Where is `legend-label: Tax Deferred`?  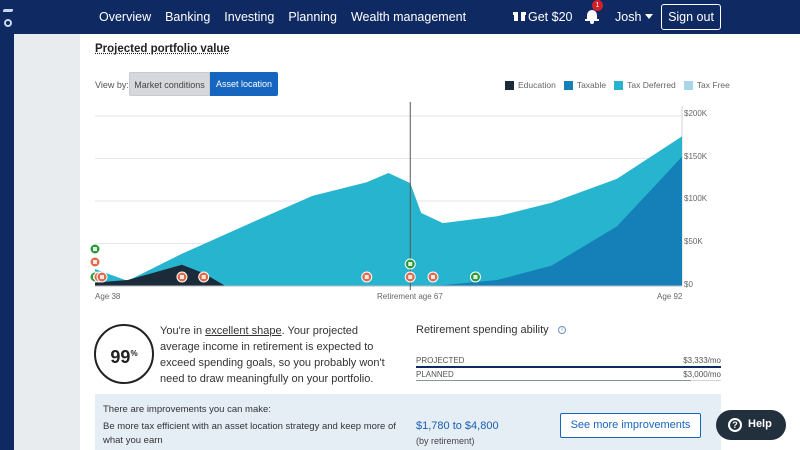 legend-label: Tax Deferred is located at coordinates (651, 85).